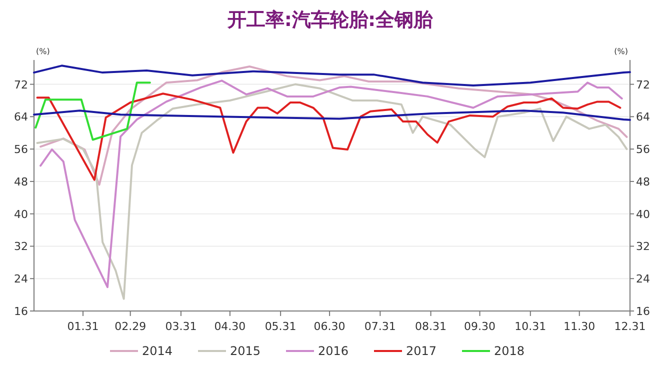 Image resolution: width=660 pixels, height=371 pixels. Describe the element at coordinates (643, 214) in the screenshot. I see `y2-tick-label: 40` at that location.